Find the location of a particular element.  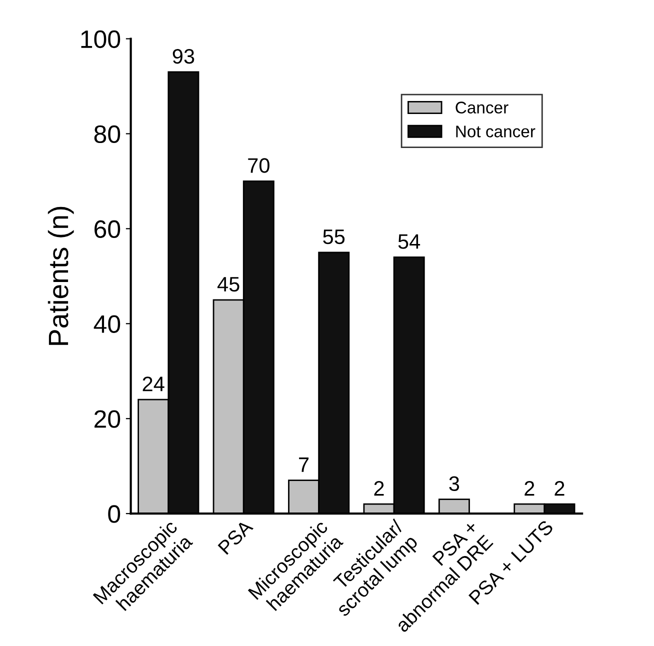

data-label: 93 is located at coordinates (183, 56).